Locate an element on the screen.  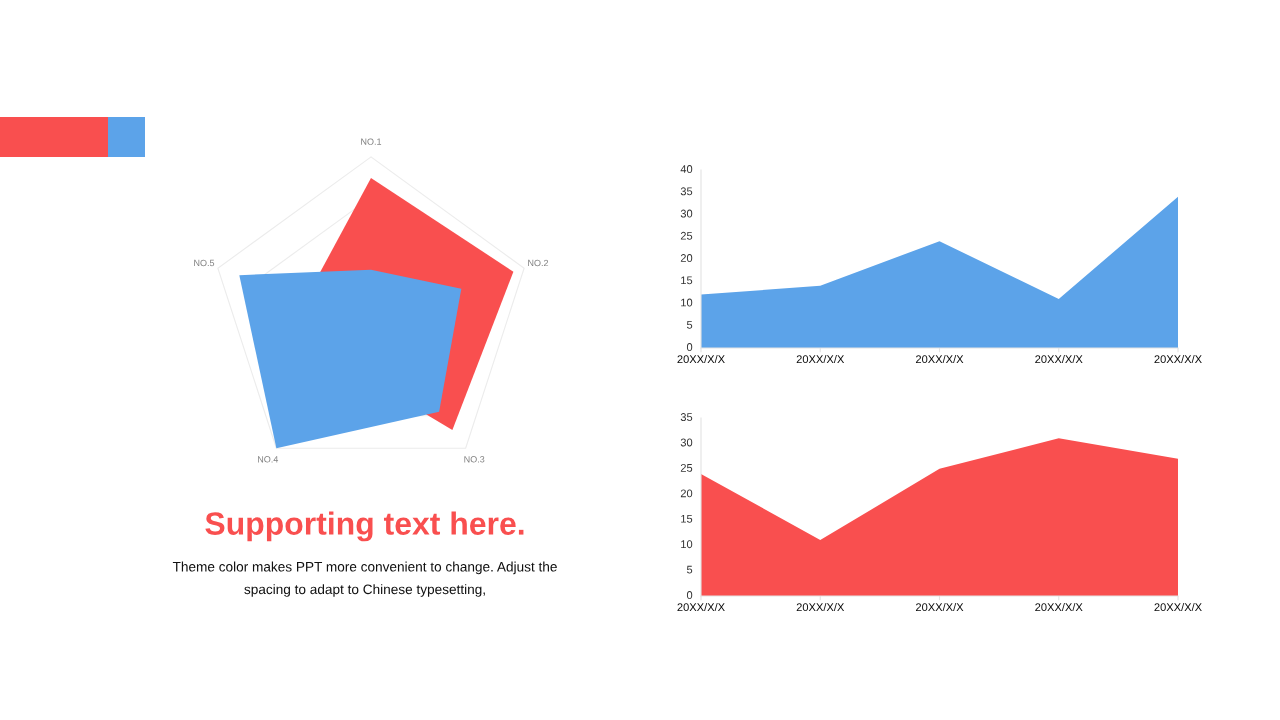
spoke-label: NO.5 is located at coordinates (204, 263).